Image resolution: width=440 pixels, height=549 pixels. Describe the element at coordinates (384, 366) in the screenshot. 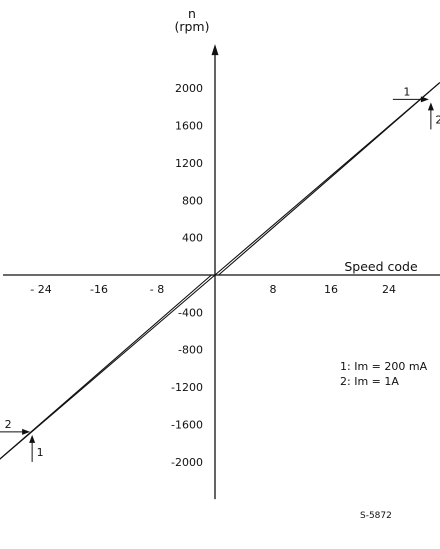

I see `legend-entry-1: 1: Im = 200 mA` at that location.